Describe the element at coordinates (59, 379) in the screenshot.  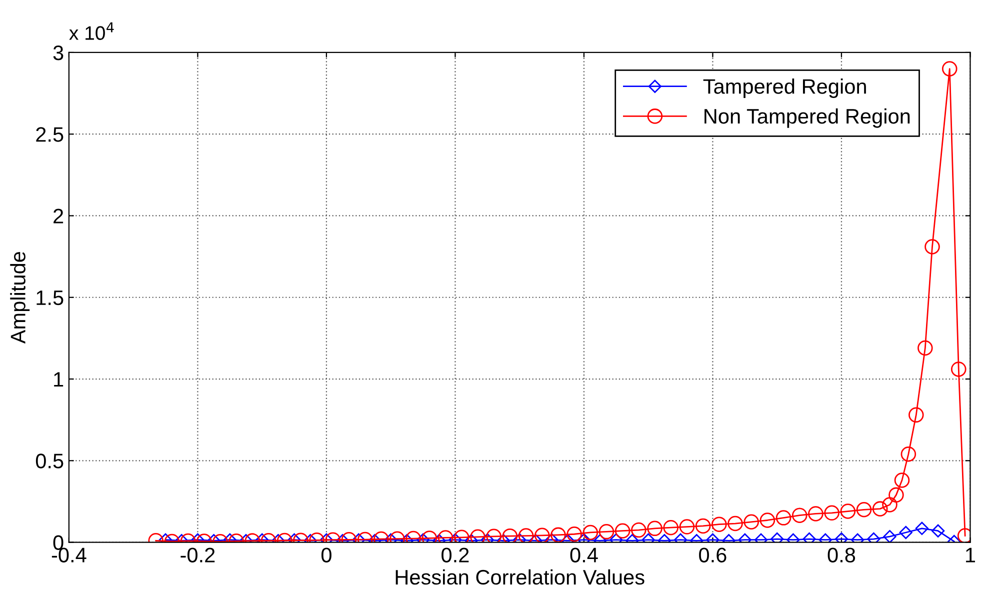
I see `y-tick-label: 1` at that location.